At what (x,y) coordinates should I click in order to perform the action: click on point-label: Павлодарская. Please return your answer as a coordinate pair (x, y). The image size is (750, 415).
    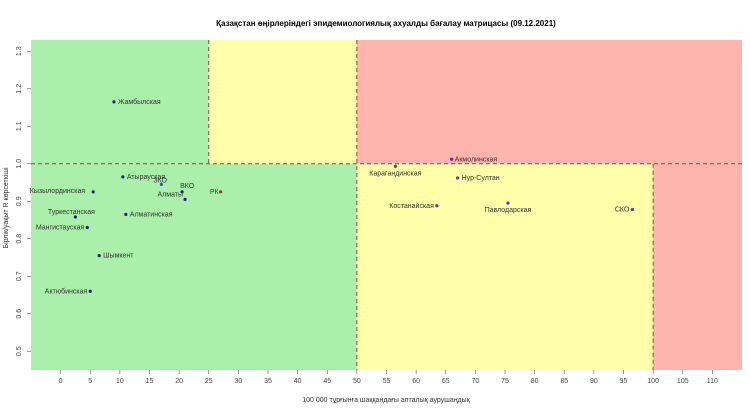
    Looking at the image, I should click on (508, 210).